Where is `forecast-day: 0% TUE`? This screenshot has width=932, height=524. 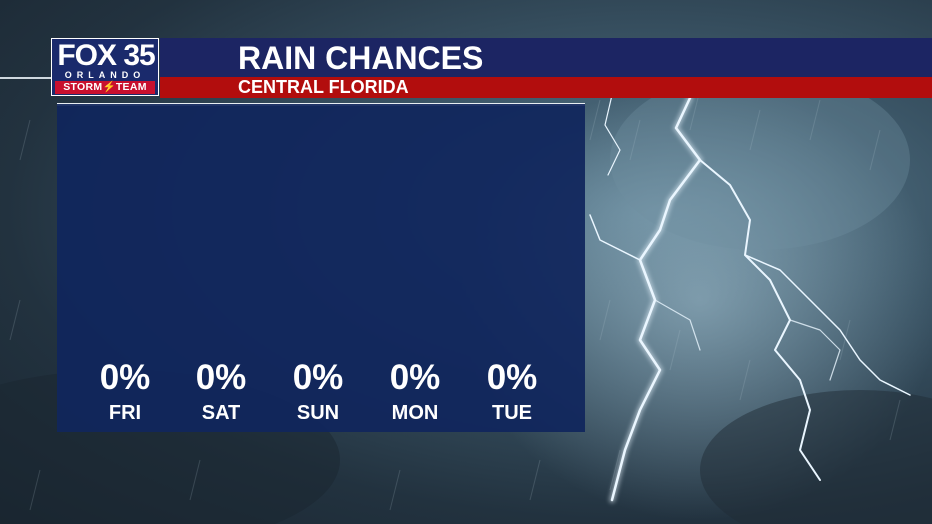 forecast-day: 0% TUE is located at coordinates (512, 391).